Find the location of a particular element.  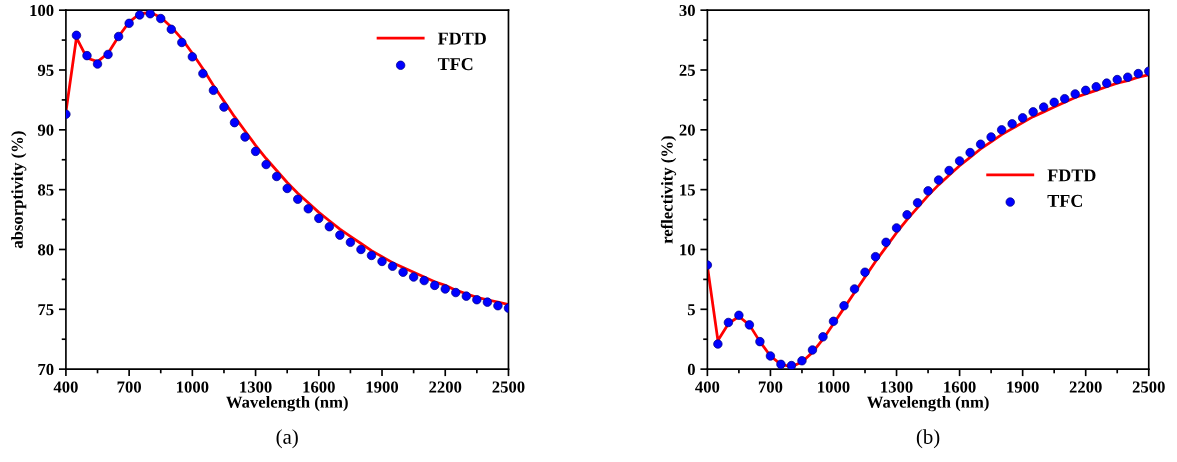

y-tick-label: 5 is located at coordinates (691, 310).